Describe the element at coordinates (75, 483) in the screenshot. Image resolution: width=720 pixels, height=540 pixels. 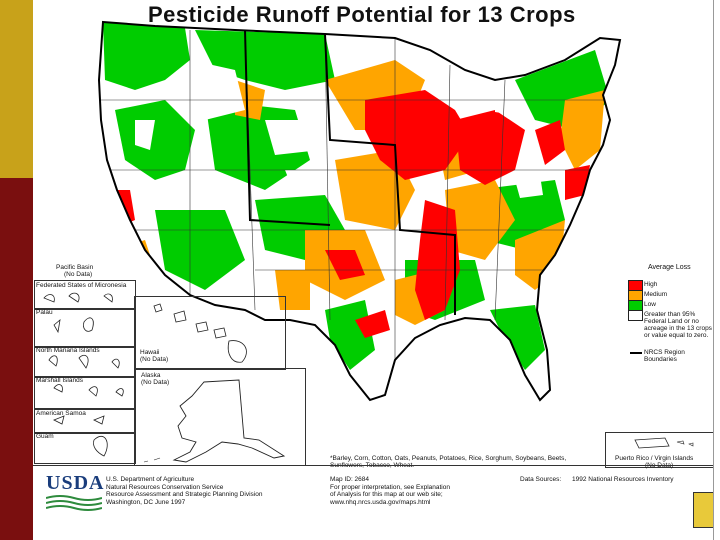
I see `usda-logo: USDA` at that location.